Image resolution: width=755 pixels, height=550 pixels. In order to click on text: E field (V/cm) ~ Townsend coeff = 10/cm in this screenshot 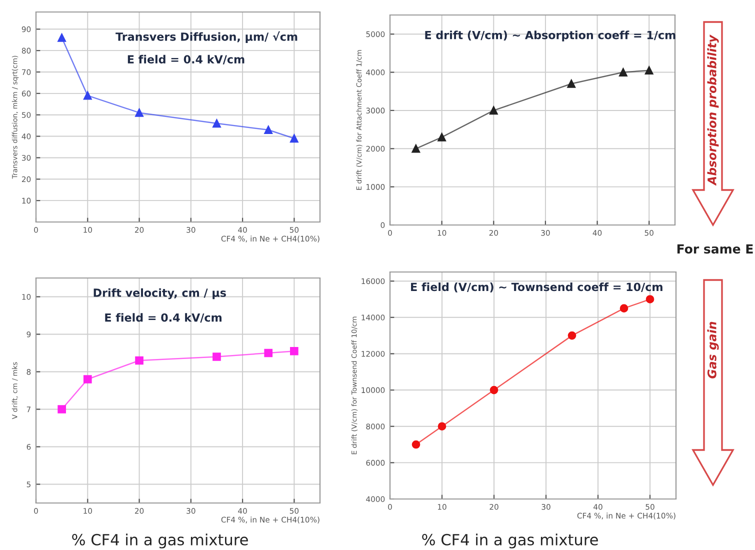, I will do `click(536, 287)`.